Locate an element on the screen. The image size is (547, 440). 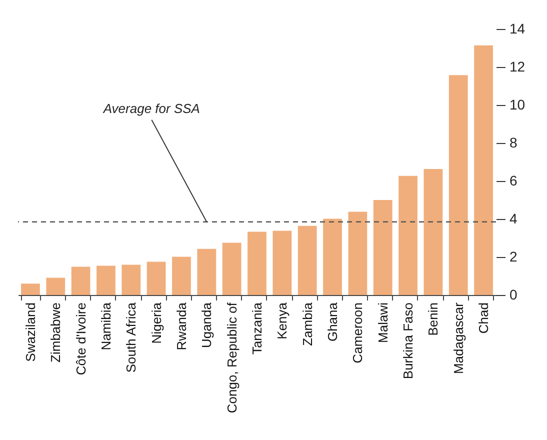
x-tick-label: Burkina Faso is located at coordinates (408, 341).